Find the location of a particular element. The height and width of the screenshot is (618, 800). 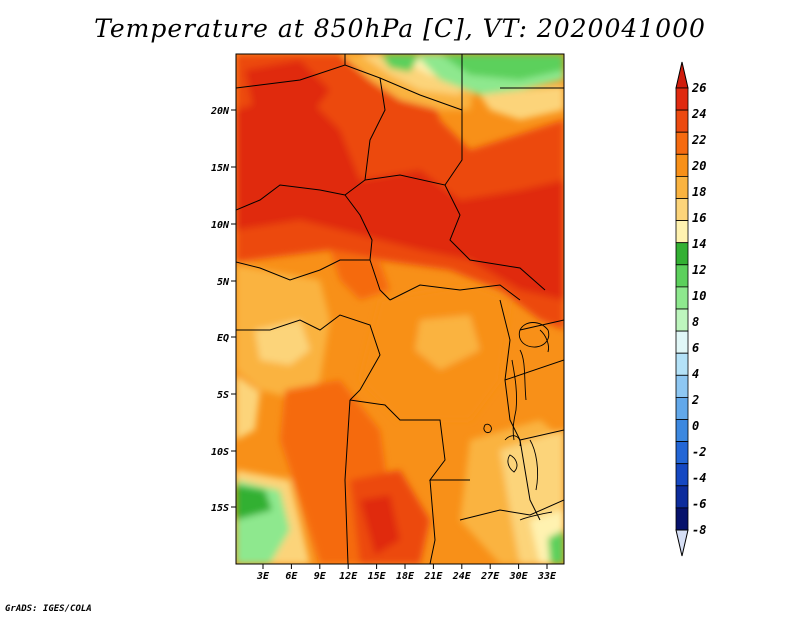

colorbar-label: 8 is located at coordinates (695, 322).